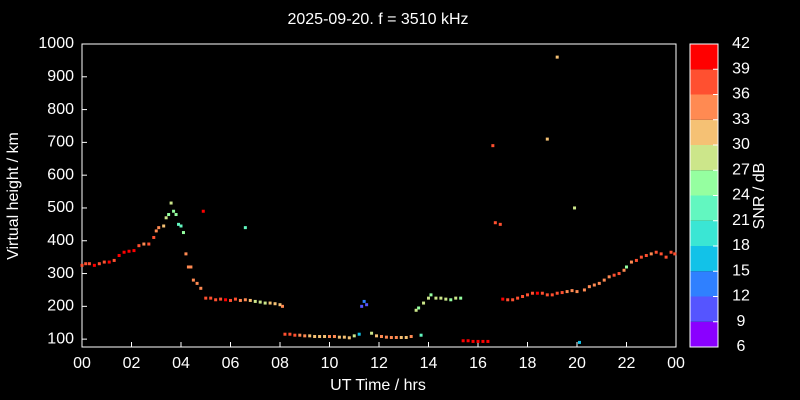  I want to click on y-tick-label: 300, so click(60, 273).